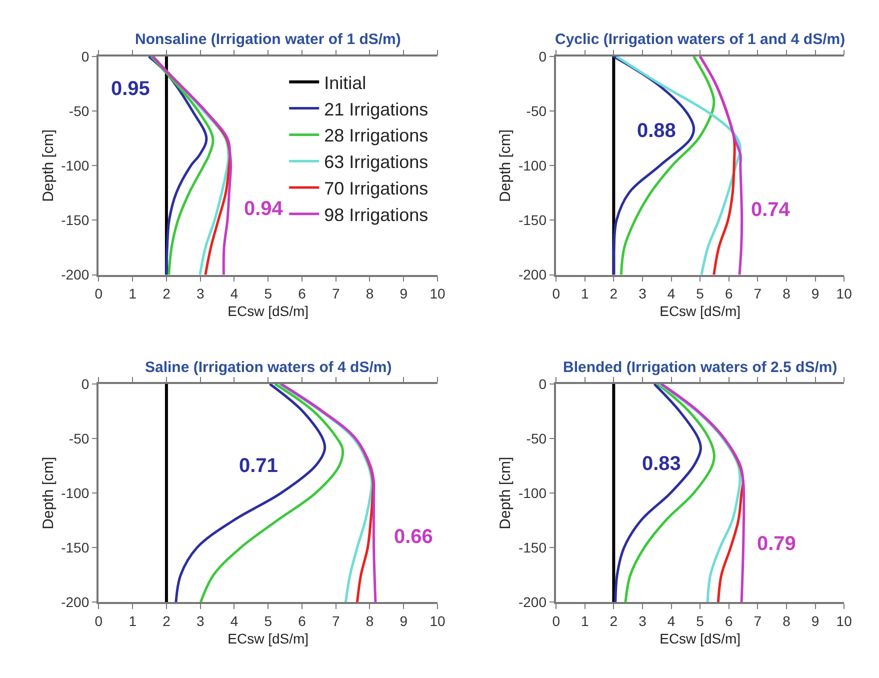 This screenshot has height=678, width=879. Describe the element at coordinates (268, 39) in the screenshot. I see `chart-title: Nonsaline (Irrigation water of 1 dS/m)` at that location.